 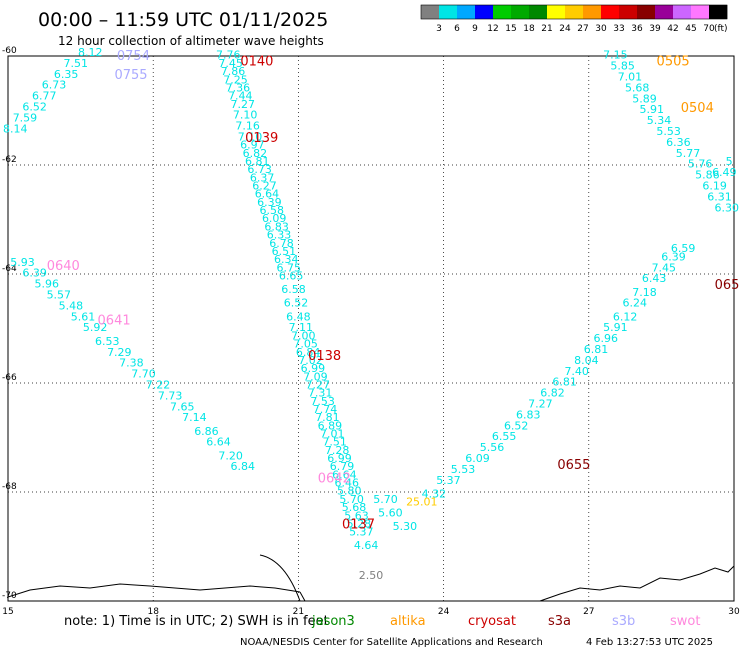 I want to click on legend-altika: altika, so click(x=408, y=621).